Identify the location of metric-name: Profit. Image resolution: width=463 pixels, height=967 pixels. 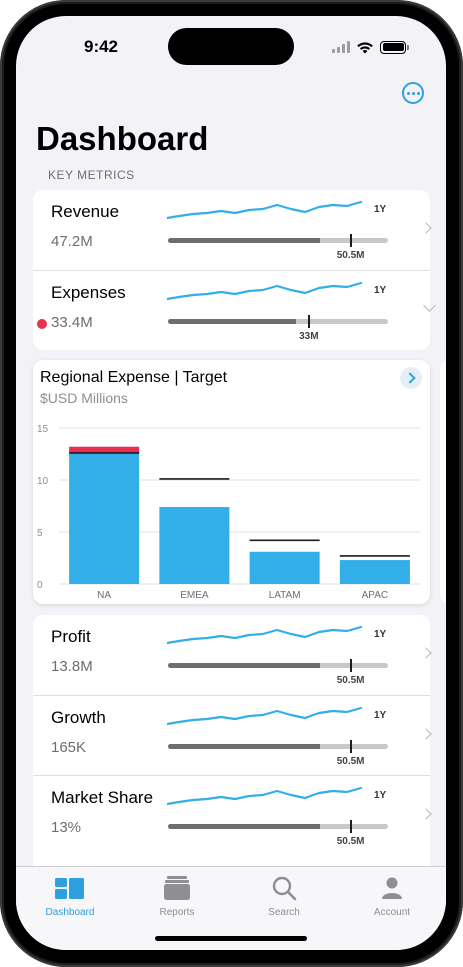
(71, 636).